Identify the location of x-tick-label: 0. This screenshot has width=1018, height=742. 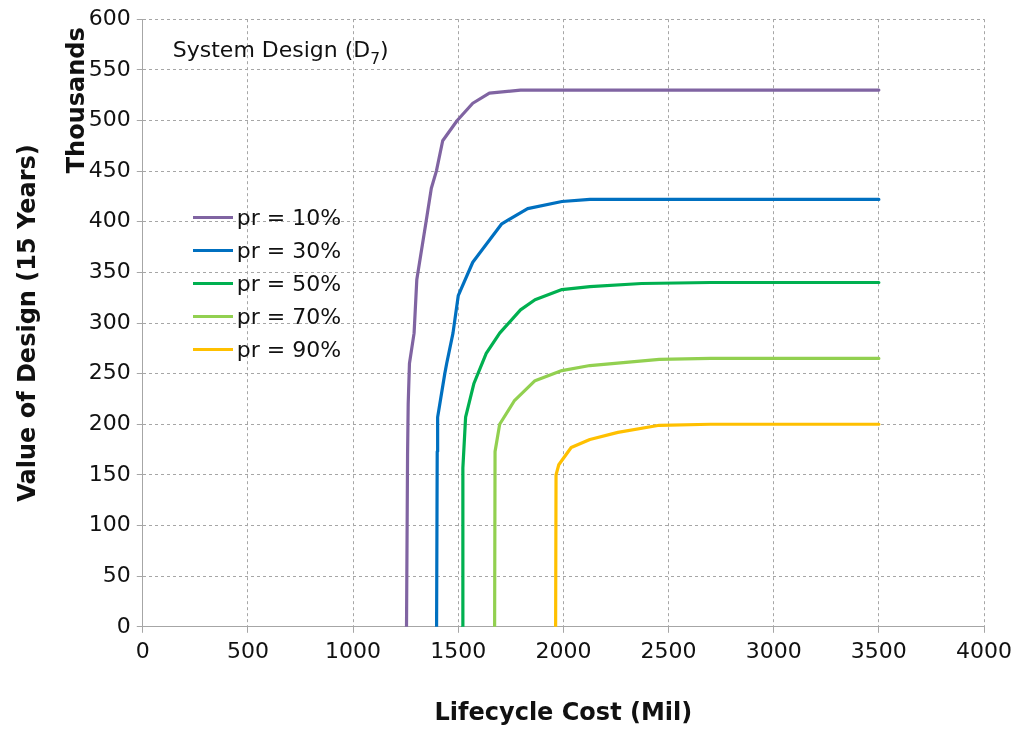
(142, 650).